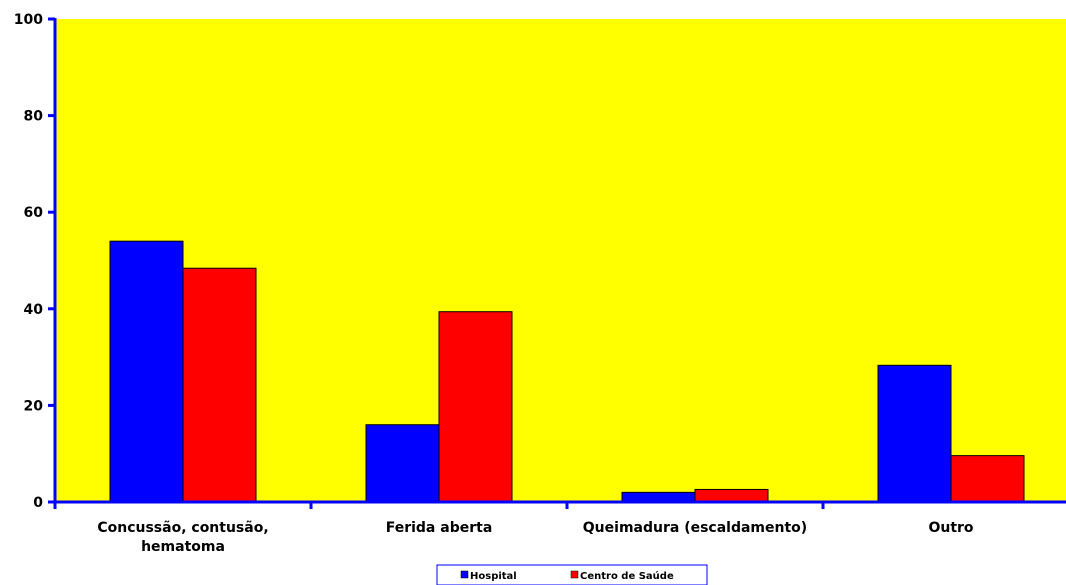 This screenshot has width=1066, height=585. Describe the element at coordinates (28, 20) in the screenshot. I see `y-tick-label: 100` at that location.